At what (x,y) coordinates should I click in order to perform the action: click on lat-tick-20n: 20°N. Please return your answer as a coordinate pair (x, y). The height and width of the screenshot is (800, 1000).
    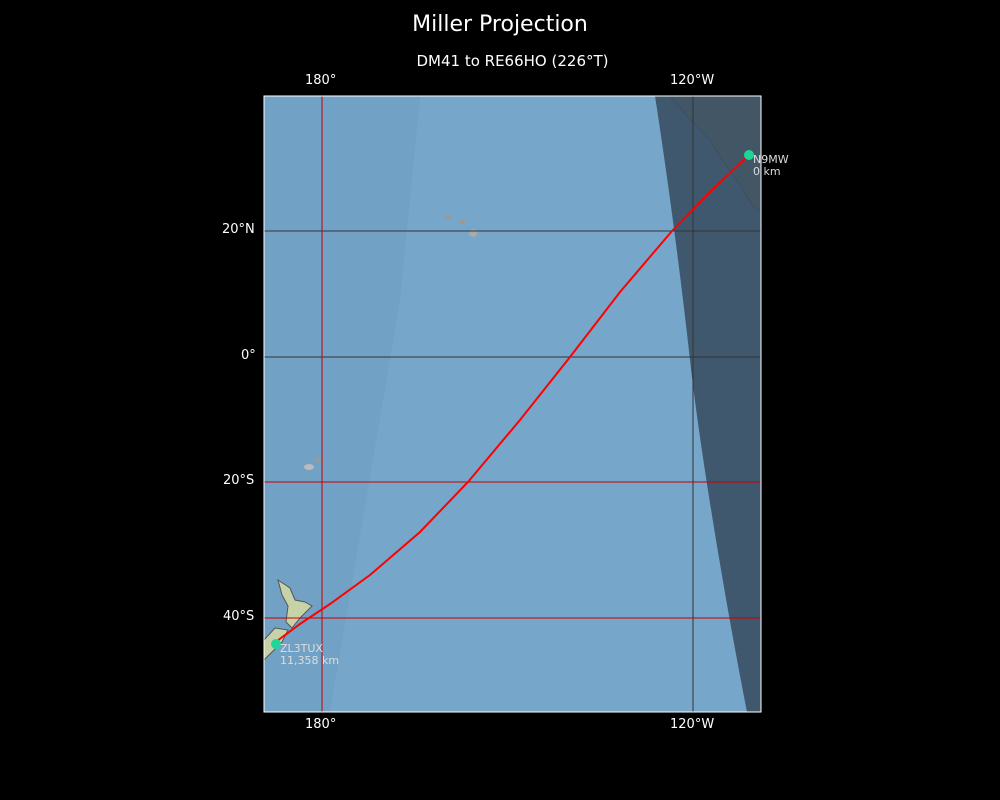
    Looking at the image, I should click on (238, 229).